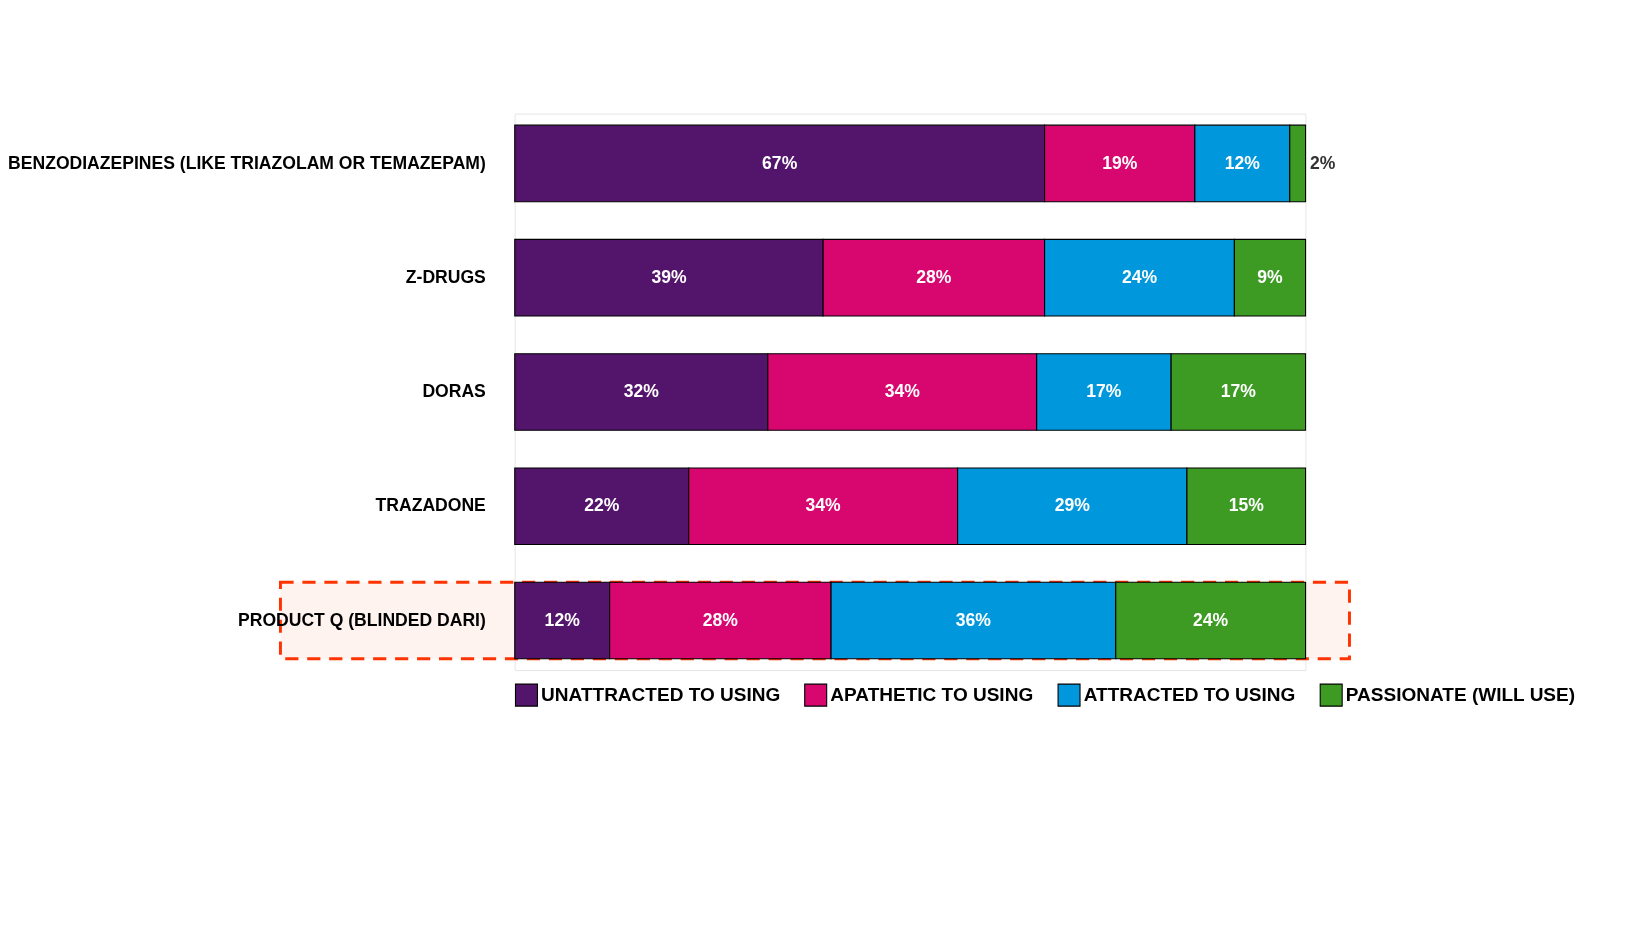  What do you see at coordinates (973, 619) in the screenshot?
I see `data-label: 36%` at bounding box center [973, 619].